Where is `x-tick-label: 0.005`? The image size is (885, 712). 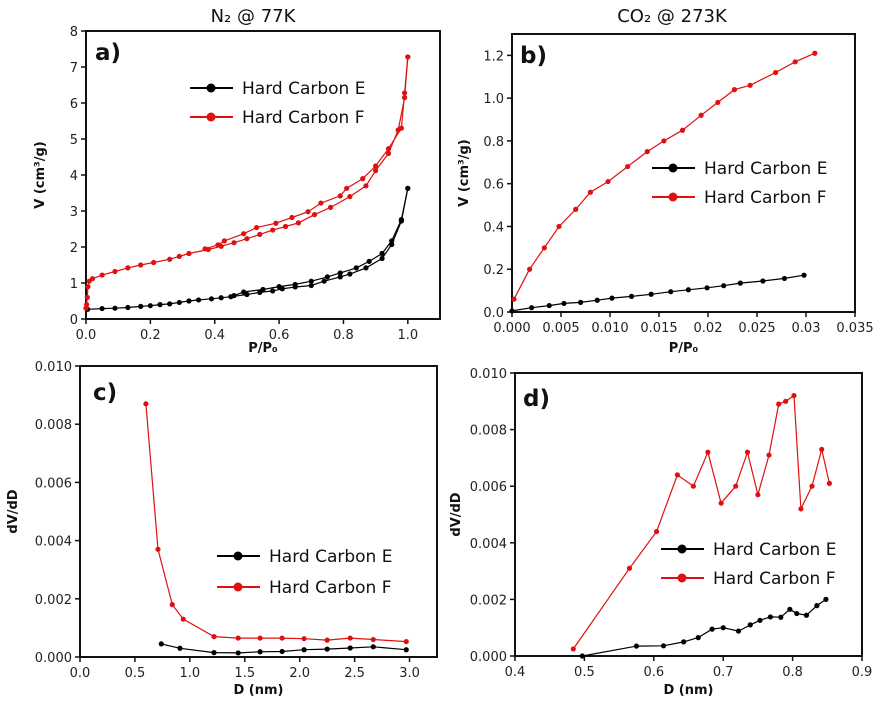 x-tick-label: 0.005 is located at coordinates (560, 328).